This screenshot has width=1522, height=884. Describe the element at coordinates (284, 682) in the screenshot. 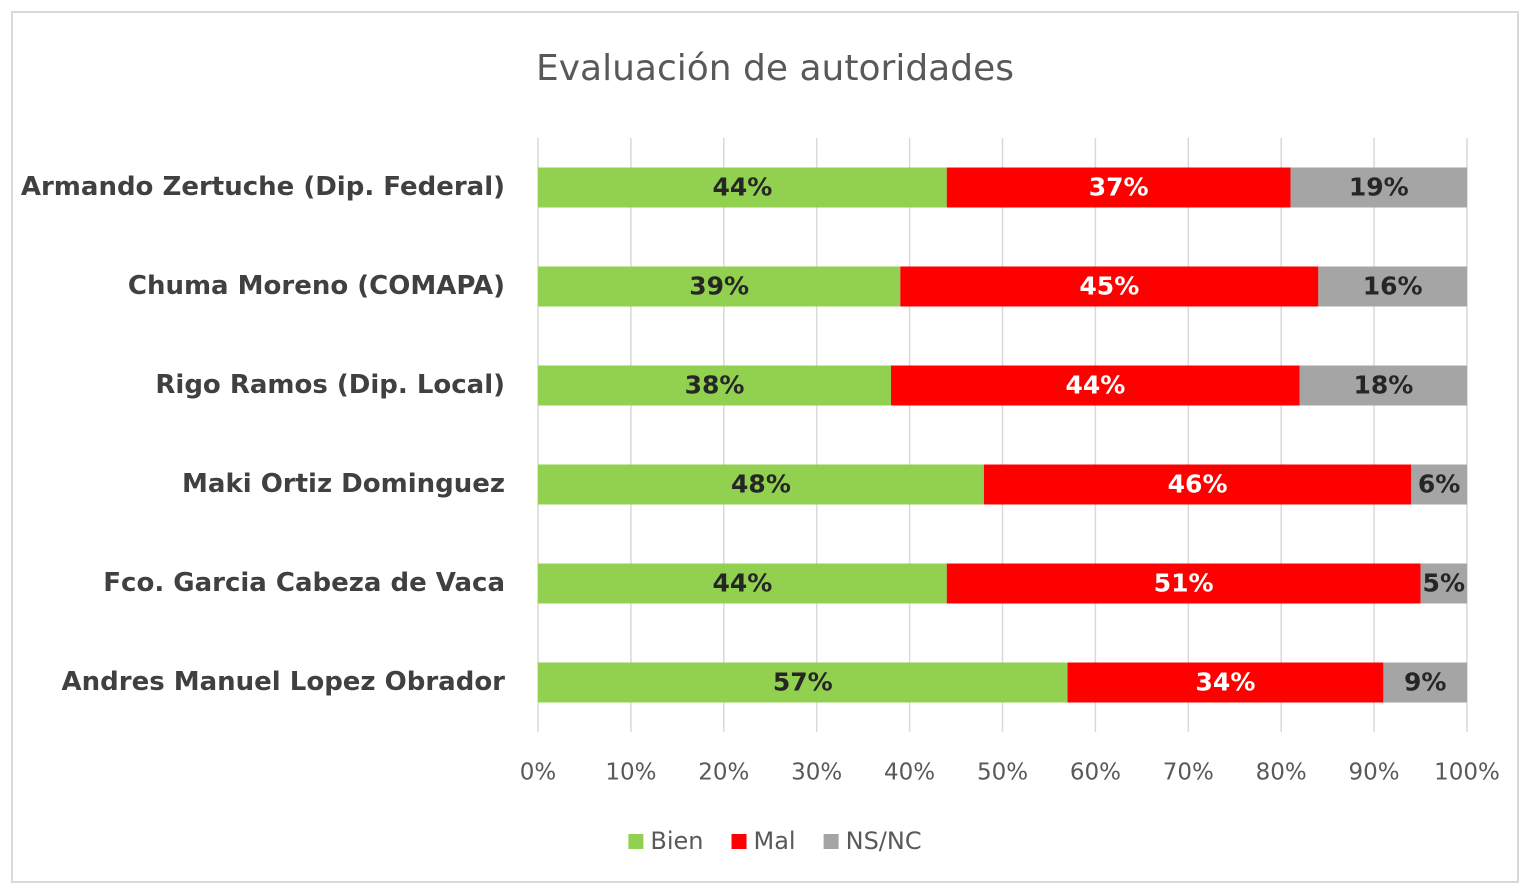

I see `category-label: Andres Manuel Lopez Obrador` at that location.